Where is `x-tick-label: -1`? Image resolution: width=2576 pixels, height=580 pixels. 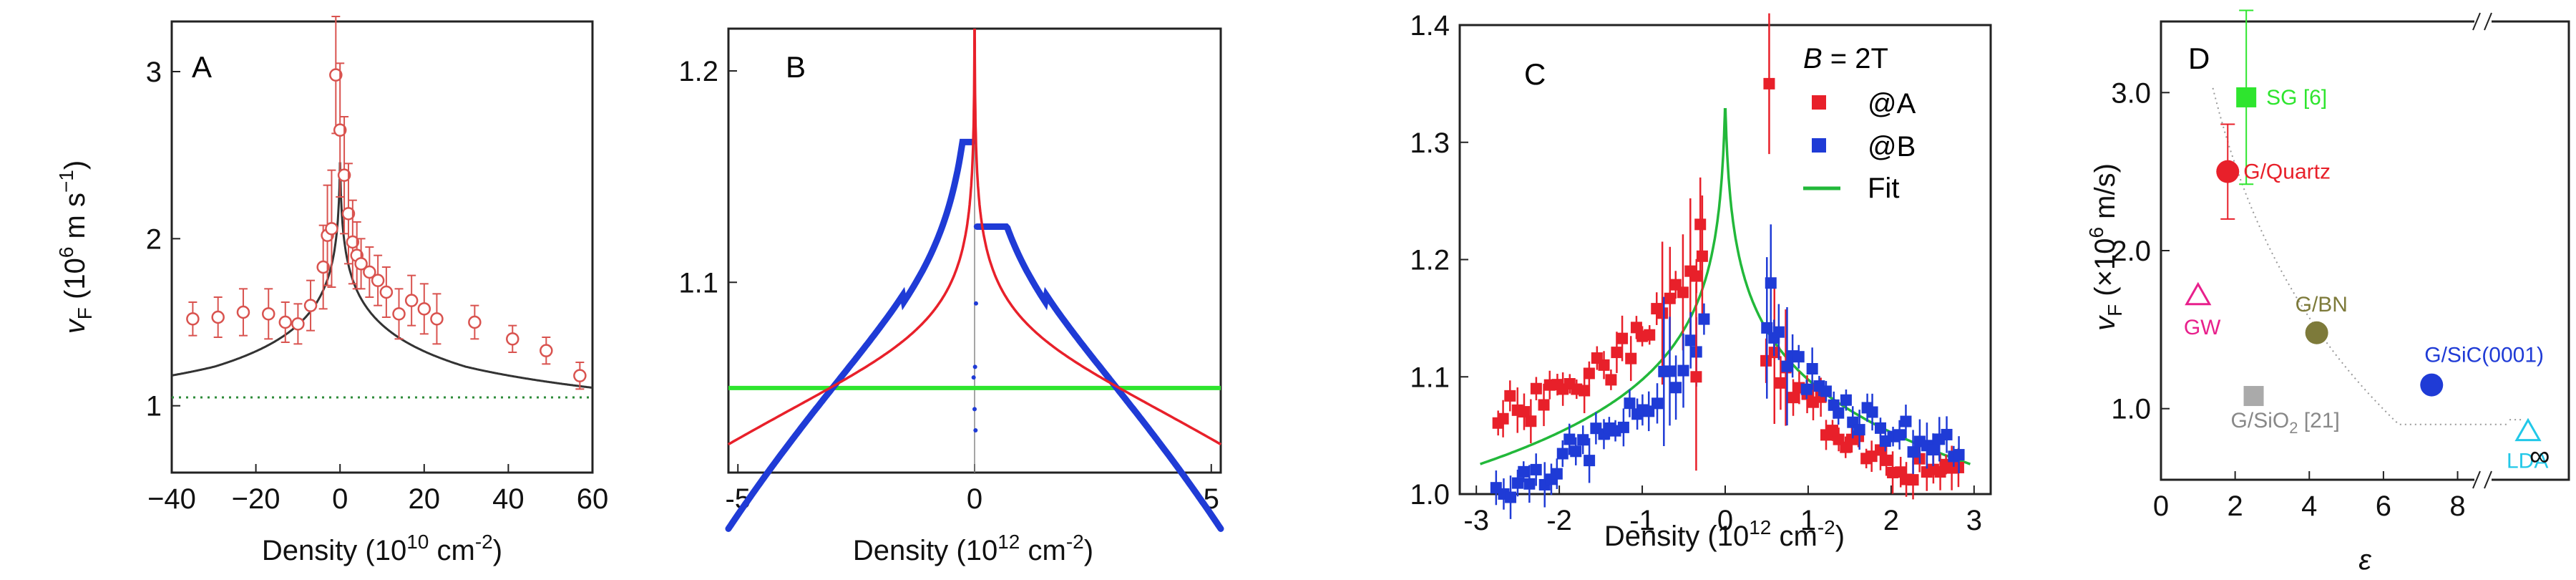 x-tick-label: -1 is located at coordinates (1642, 520).